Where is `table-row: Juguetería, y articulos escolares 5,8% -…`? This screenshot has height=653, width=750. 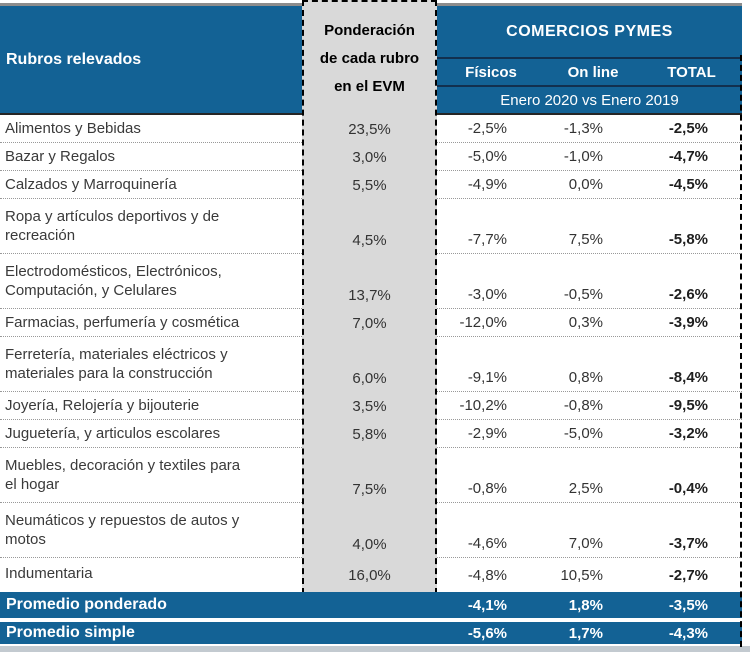 table-row: Juguetería, y articulos escolares 5,8% -… is located at coordinates (375, 434).